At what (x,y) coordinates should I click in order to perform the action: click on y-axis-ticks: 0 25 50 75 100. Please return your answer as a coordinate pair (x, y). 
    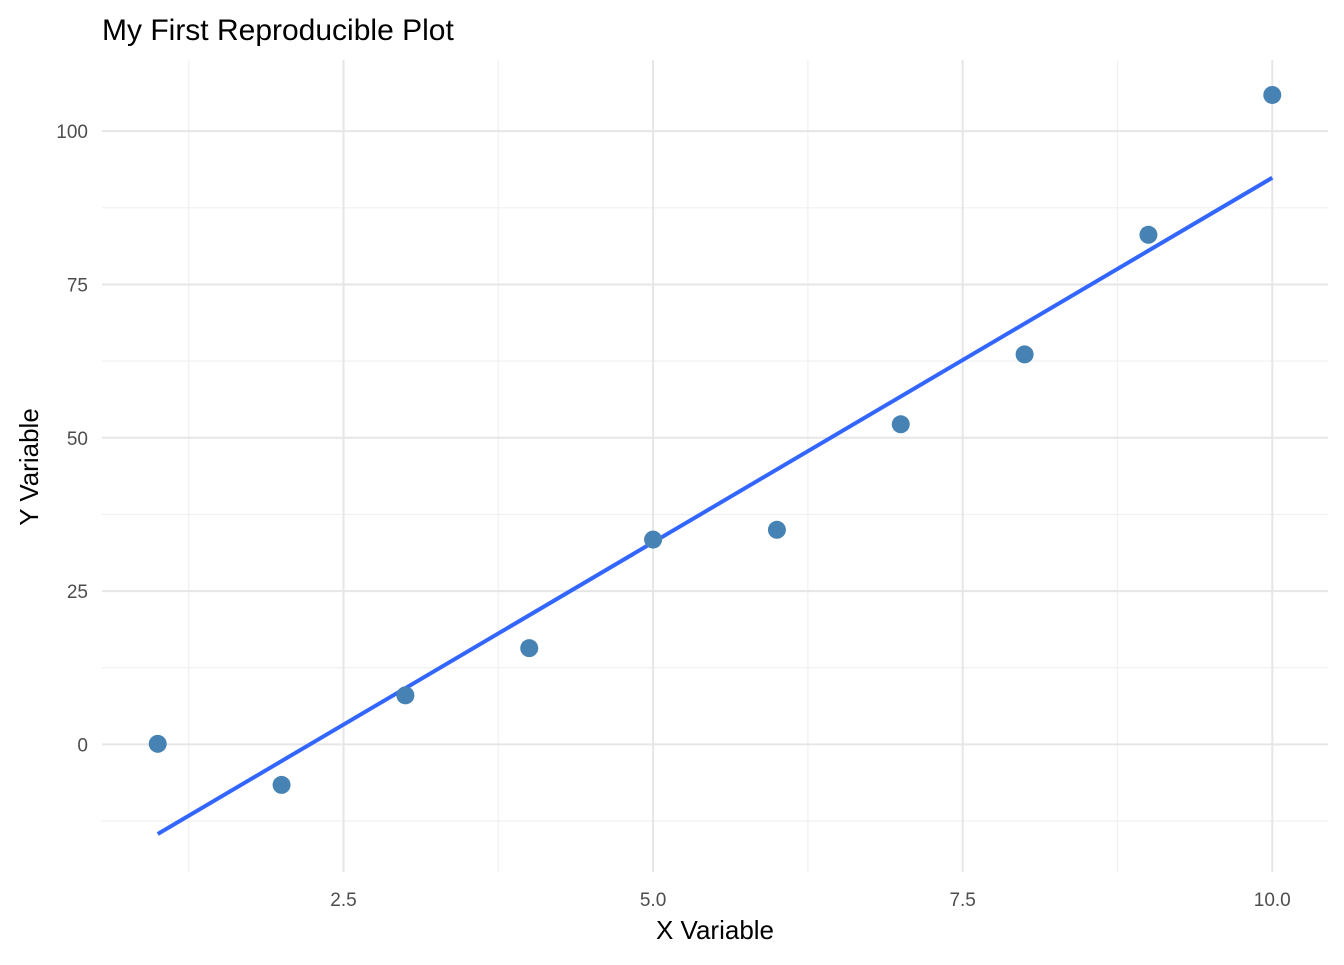
    Looking at the image, I should click on (72, 439).